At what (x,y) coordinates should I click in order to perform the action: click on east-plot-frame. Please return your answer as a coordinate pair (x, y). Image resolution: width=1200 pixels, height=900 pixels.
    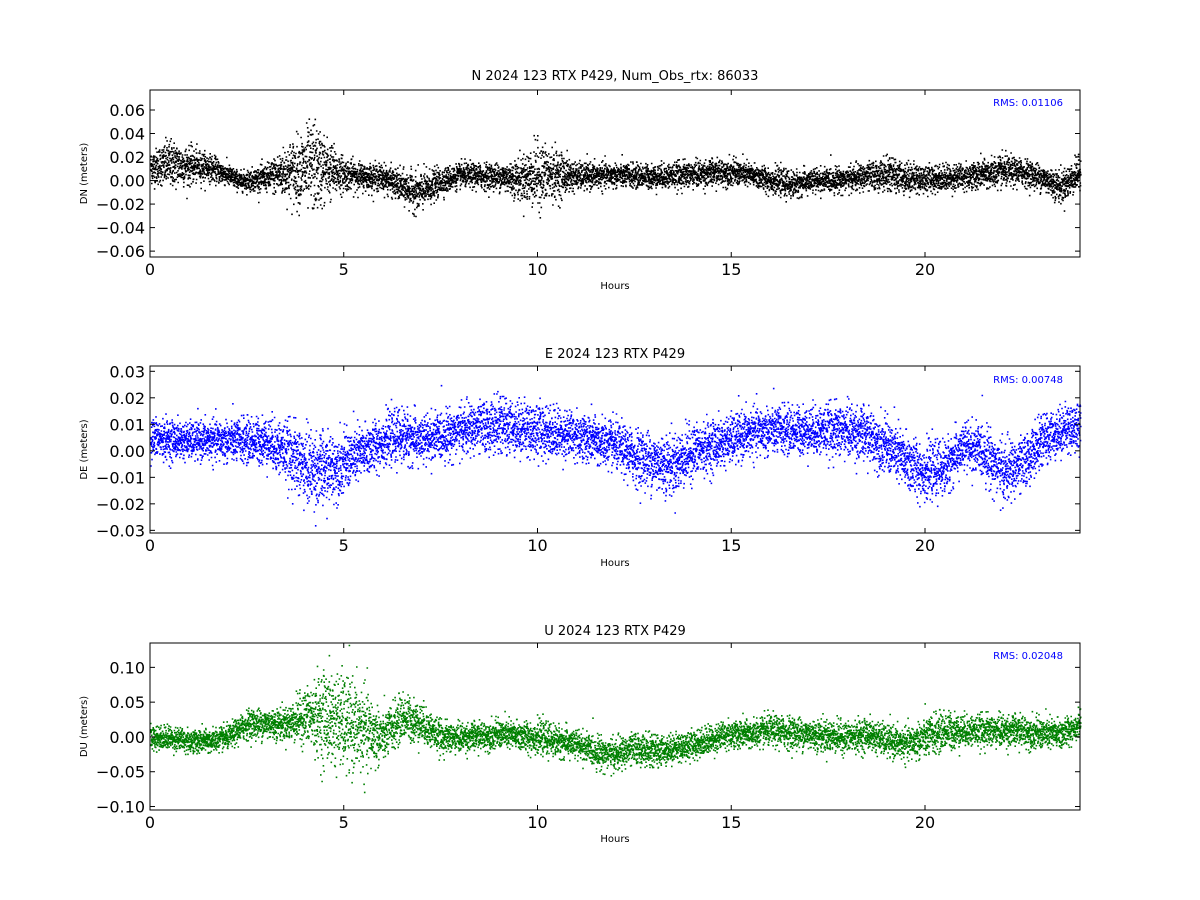
    Looking at the image, I should click on (615, 449).